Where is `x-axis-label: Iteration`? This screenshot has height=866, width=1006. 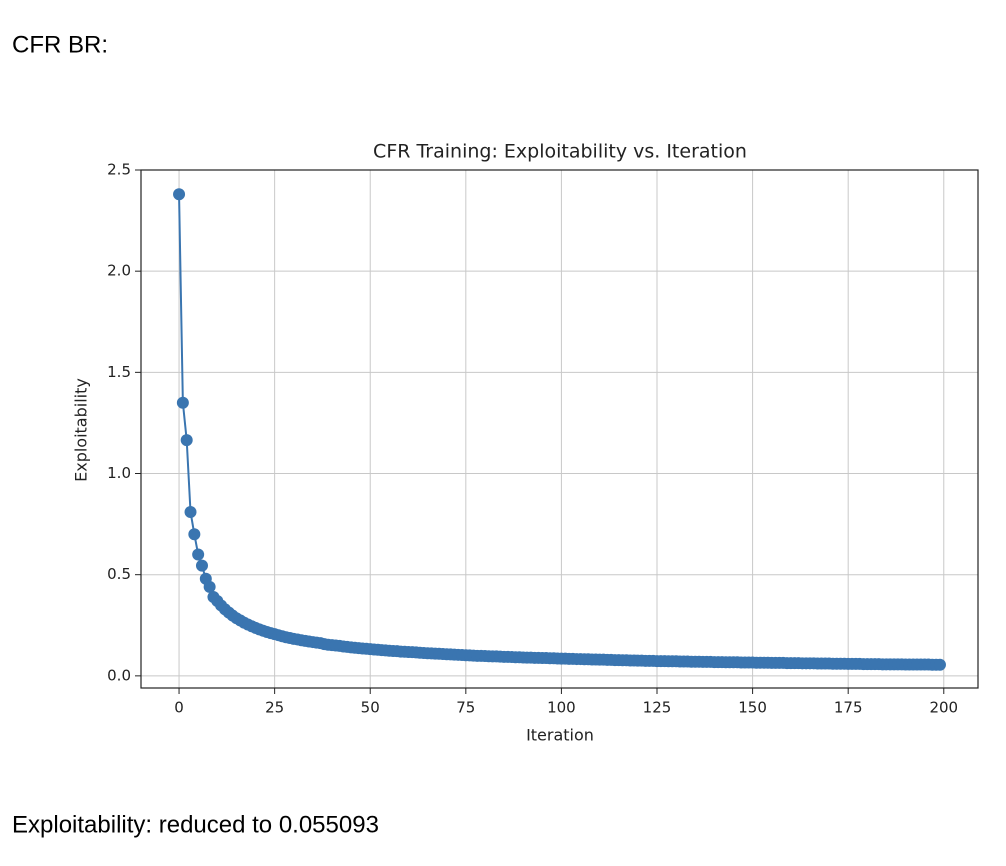 x-axis-label: Iteration is located at coordinates (560, 735).